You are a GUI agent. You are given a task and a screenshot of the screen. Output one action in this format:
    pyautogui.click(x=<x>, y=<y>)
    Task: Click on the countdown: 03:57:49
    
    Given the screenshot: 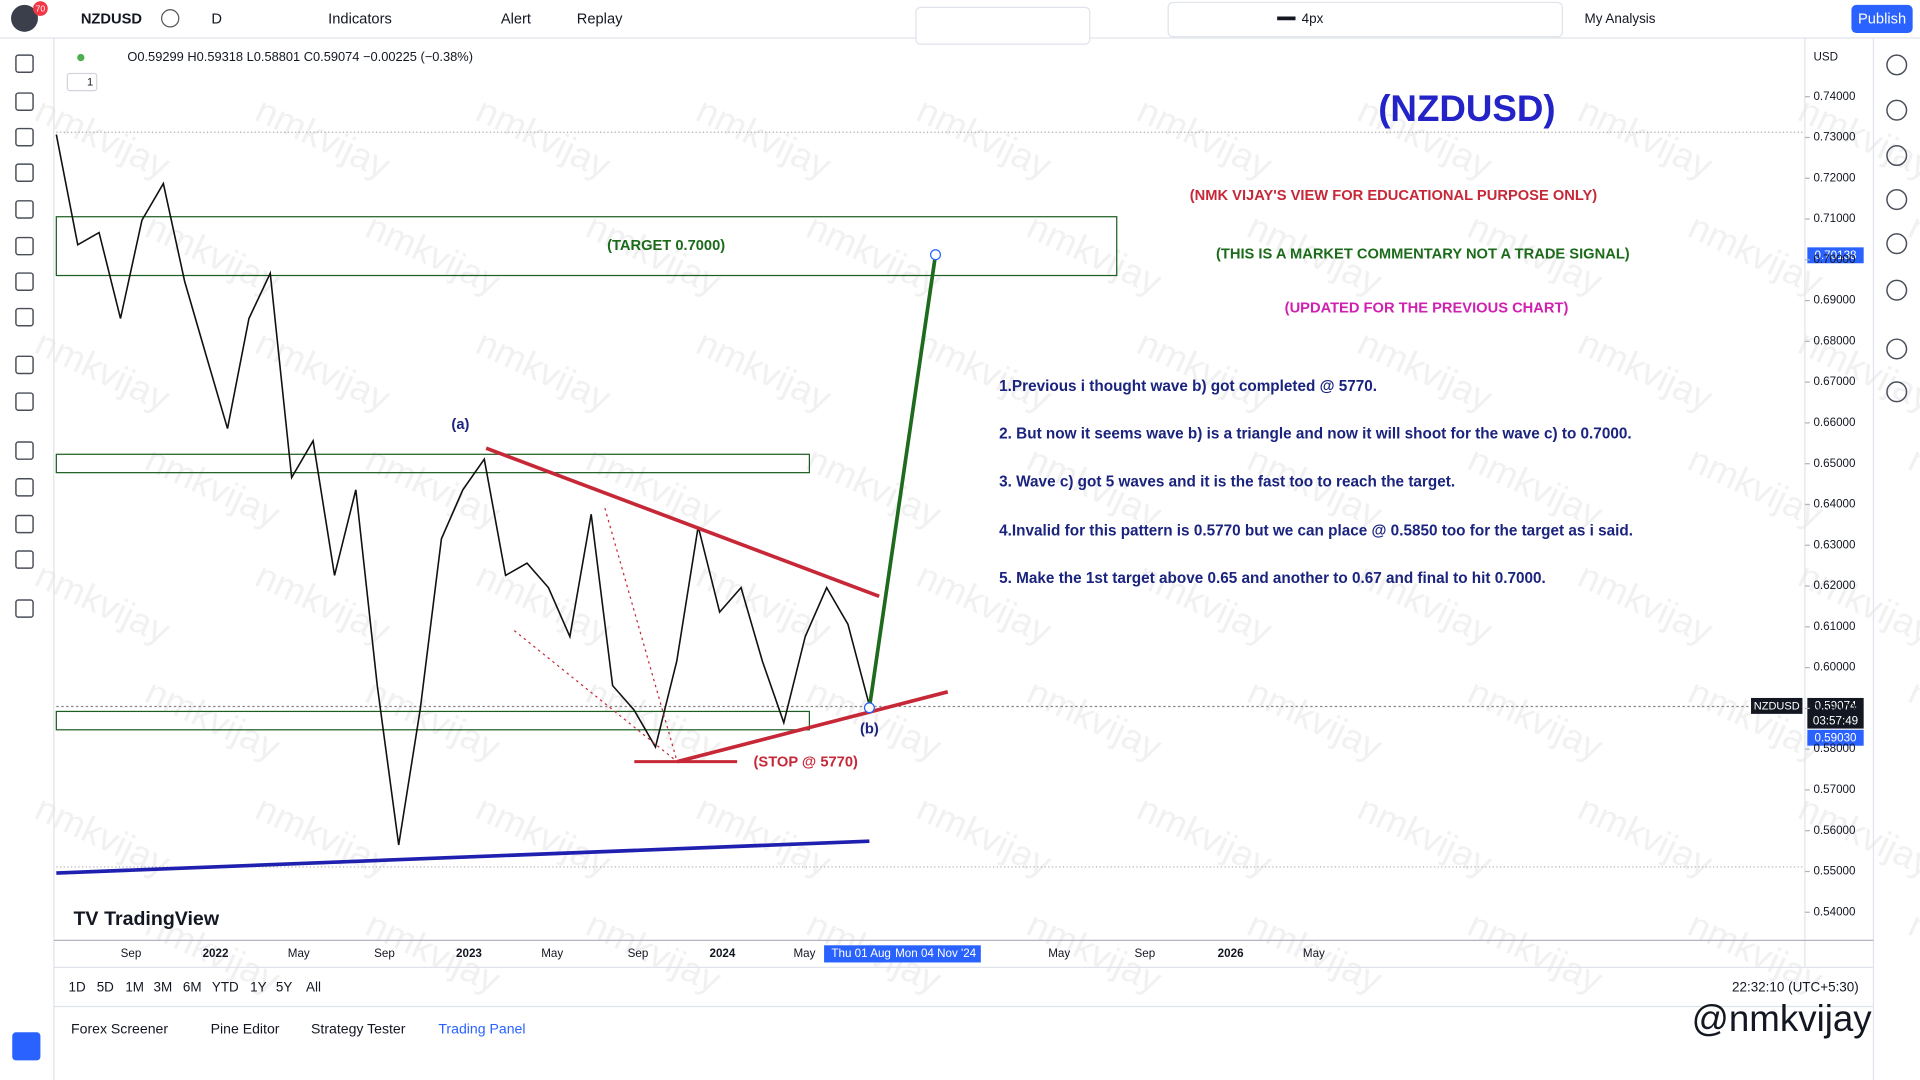 What is the action you would take?
    pyautogui.click(x=1835, y=720)
    